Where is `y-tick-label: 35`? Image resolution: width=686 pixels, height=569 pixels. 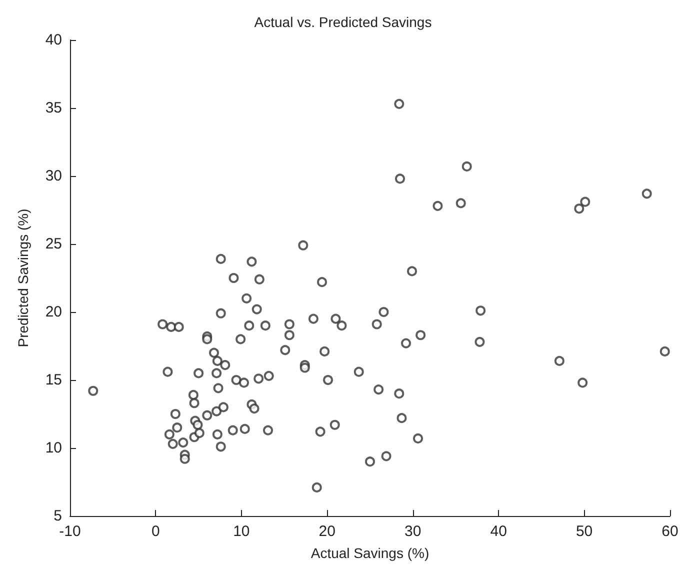 y-tick-label: 35 is located at coordinates (53, 108).